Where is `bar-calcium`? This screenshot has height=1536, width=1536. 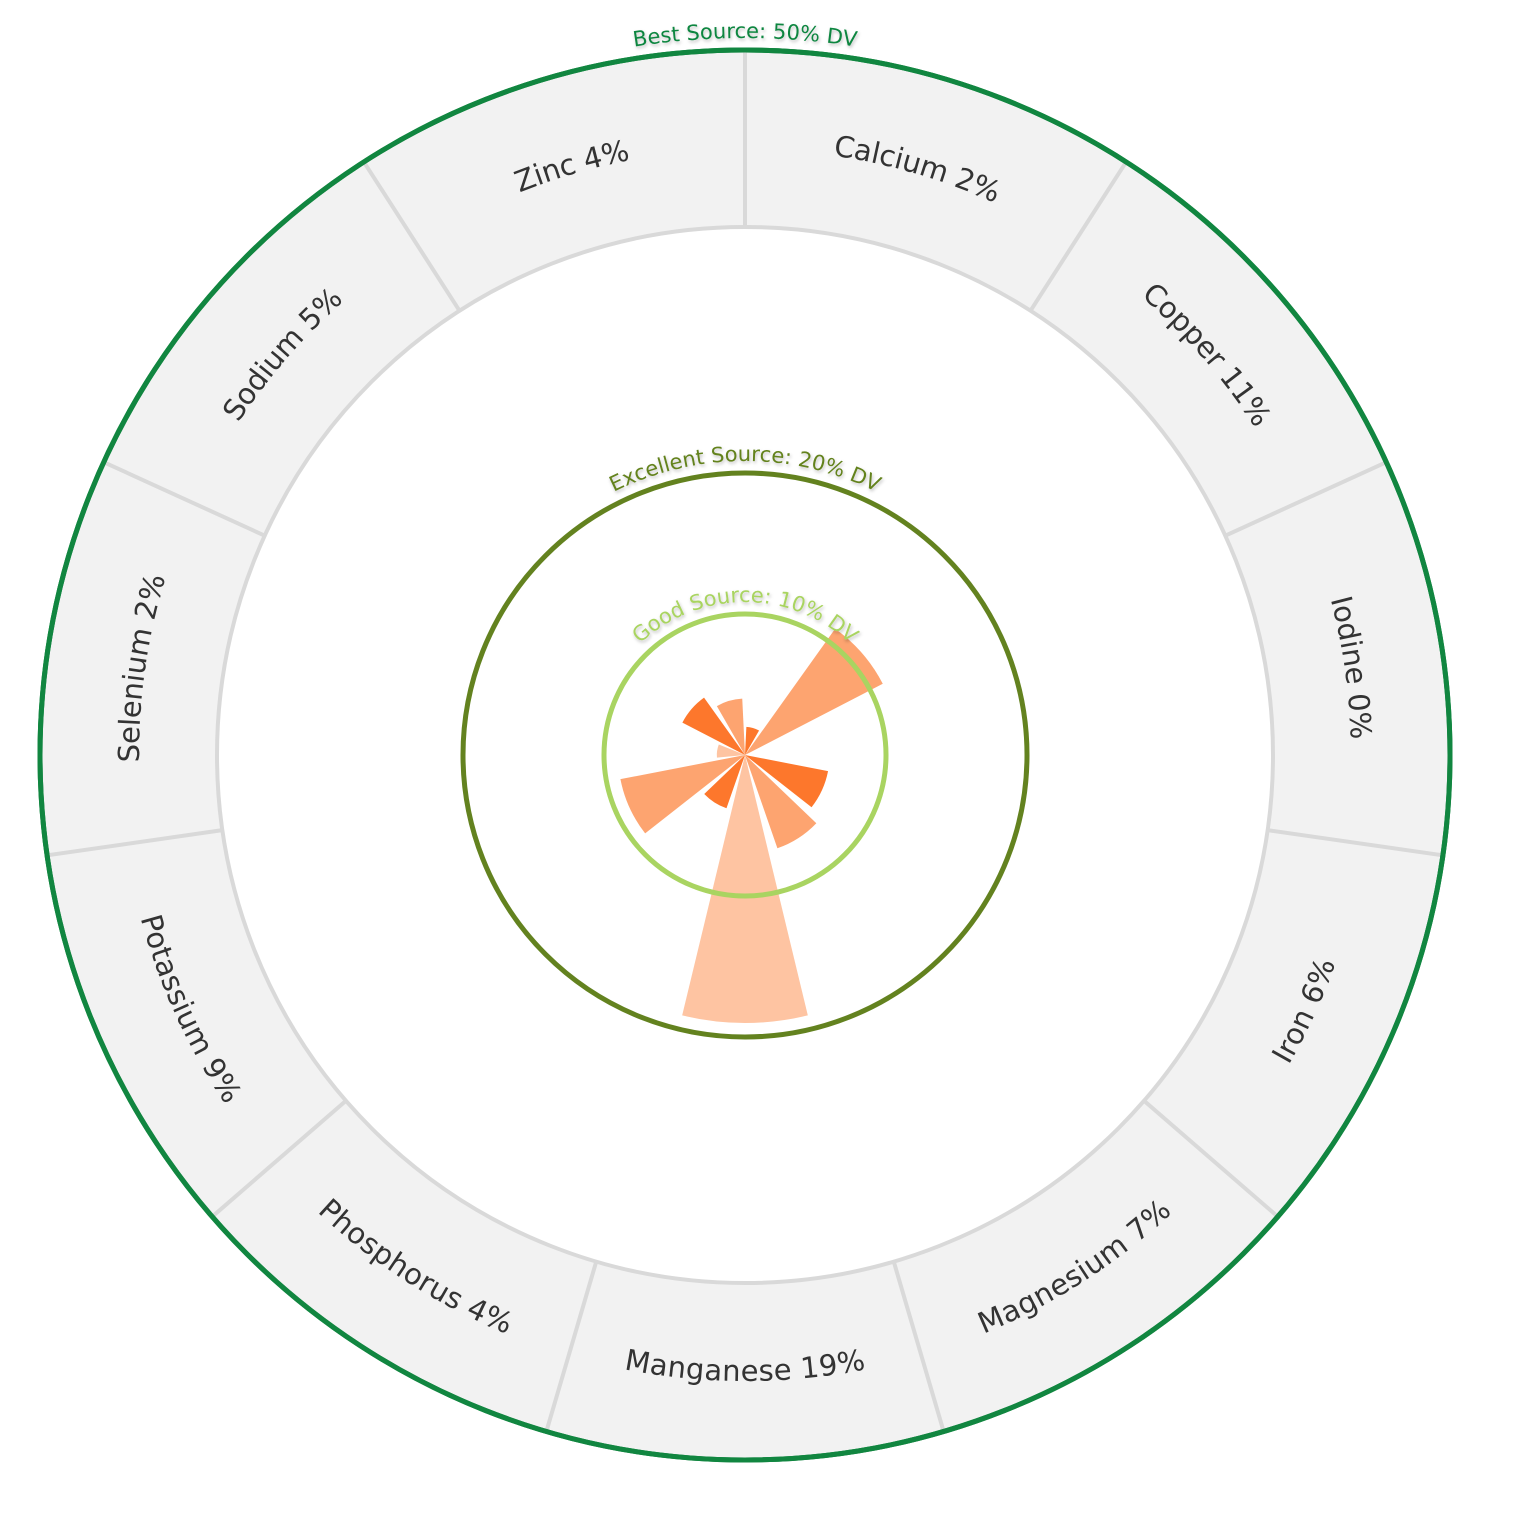
bar-calcium is located at coordinates (752, 740).